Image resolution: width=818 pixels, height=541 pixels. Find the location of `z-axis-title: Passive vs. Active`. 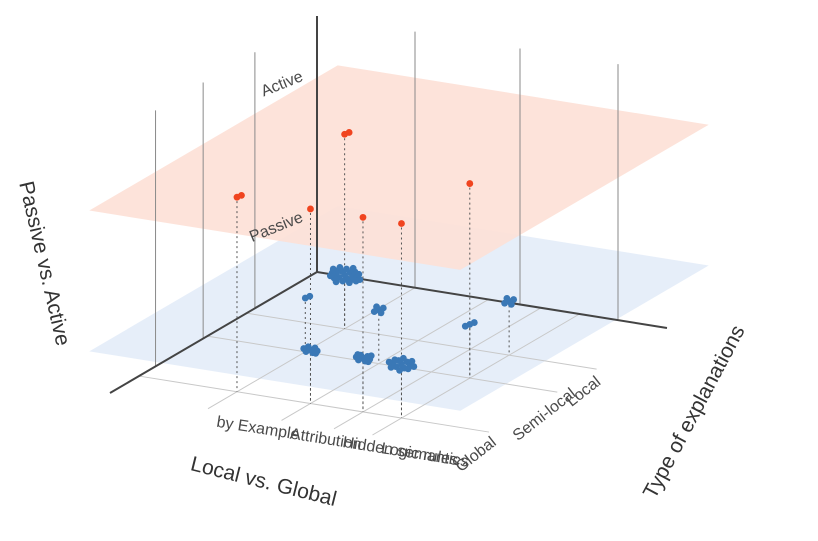

z-axis-title: Passive vs. Active is located at coordinates (44, 263).